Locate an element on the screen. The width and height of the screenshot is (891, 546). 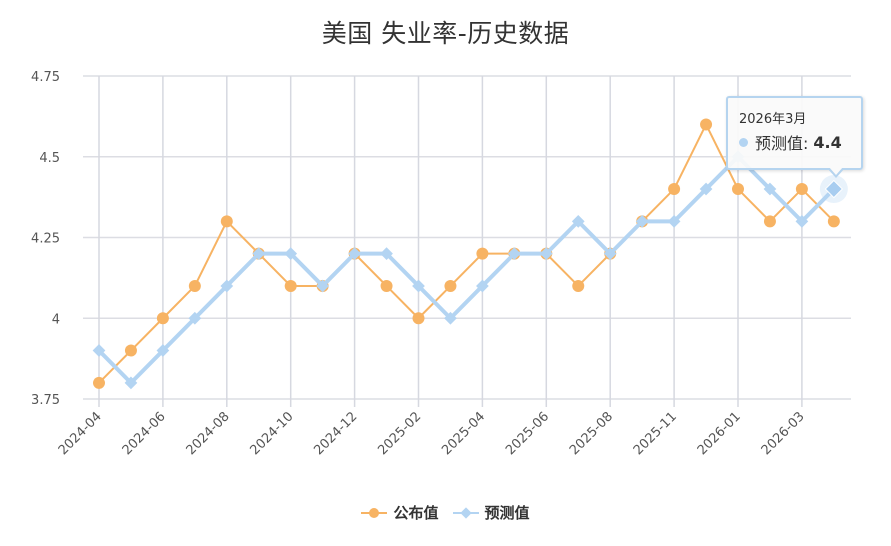
y-tick-label: 4.25 is located at coordinates (45, 239).